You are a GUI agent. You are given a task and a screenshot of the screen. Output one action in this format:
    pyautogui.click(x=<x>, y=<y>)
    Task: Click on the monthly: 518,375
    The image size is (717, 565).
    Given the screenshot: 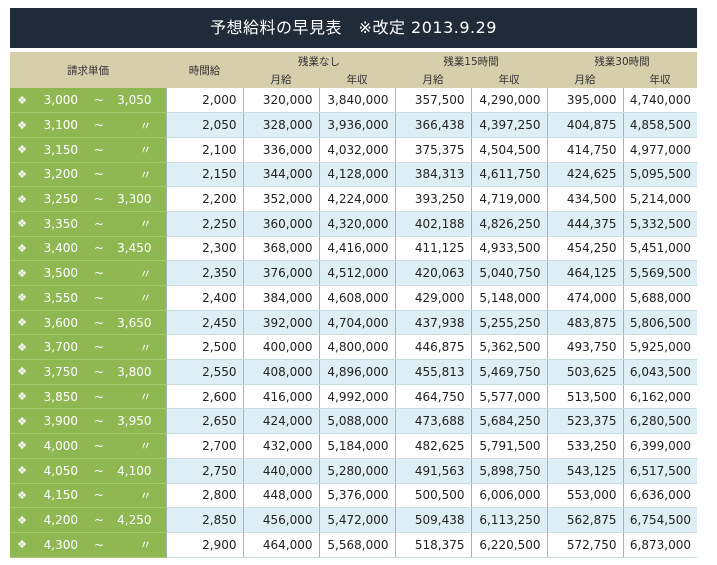 What is the action you would take?
    pyautogui.click(x=432, y=545)
    